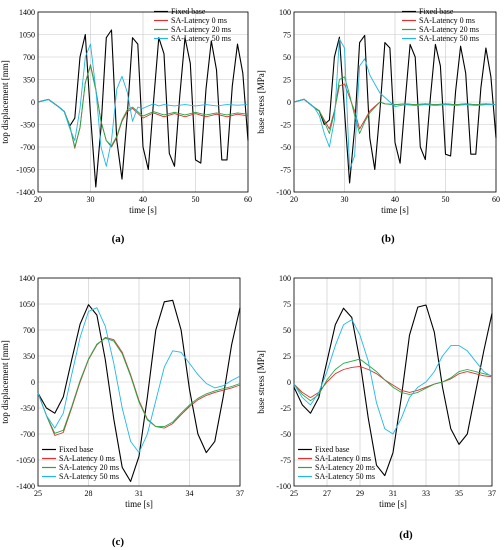 The height and width of the screenshot is (550, 504). I want to click on x-tick-label: 33, so click(426, 493).